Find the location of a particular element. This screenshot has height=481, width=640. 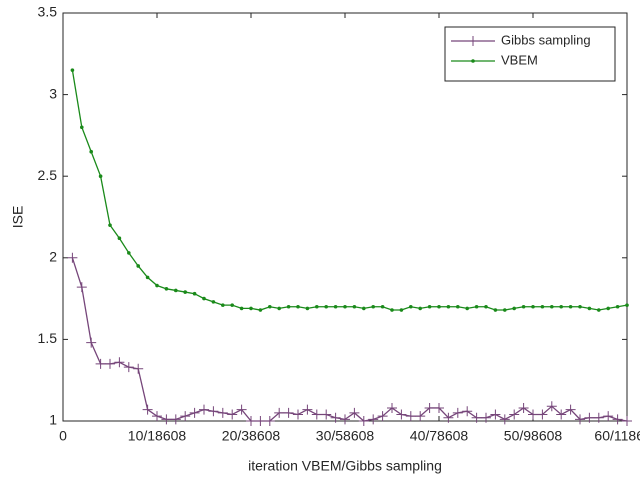

y-tick-label: 2 is located at coordinates (53, 257).